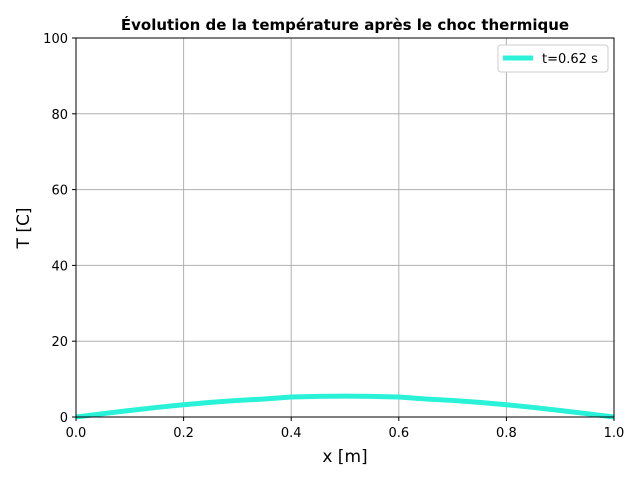 The height and width of the screenshot is (480, 640). I want to click on x-tick-label: 0.0, so click(76, 433).